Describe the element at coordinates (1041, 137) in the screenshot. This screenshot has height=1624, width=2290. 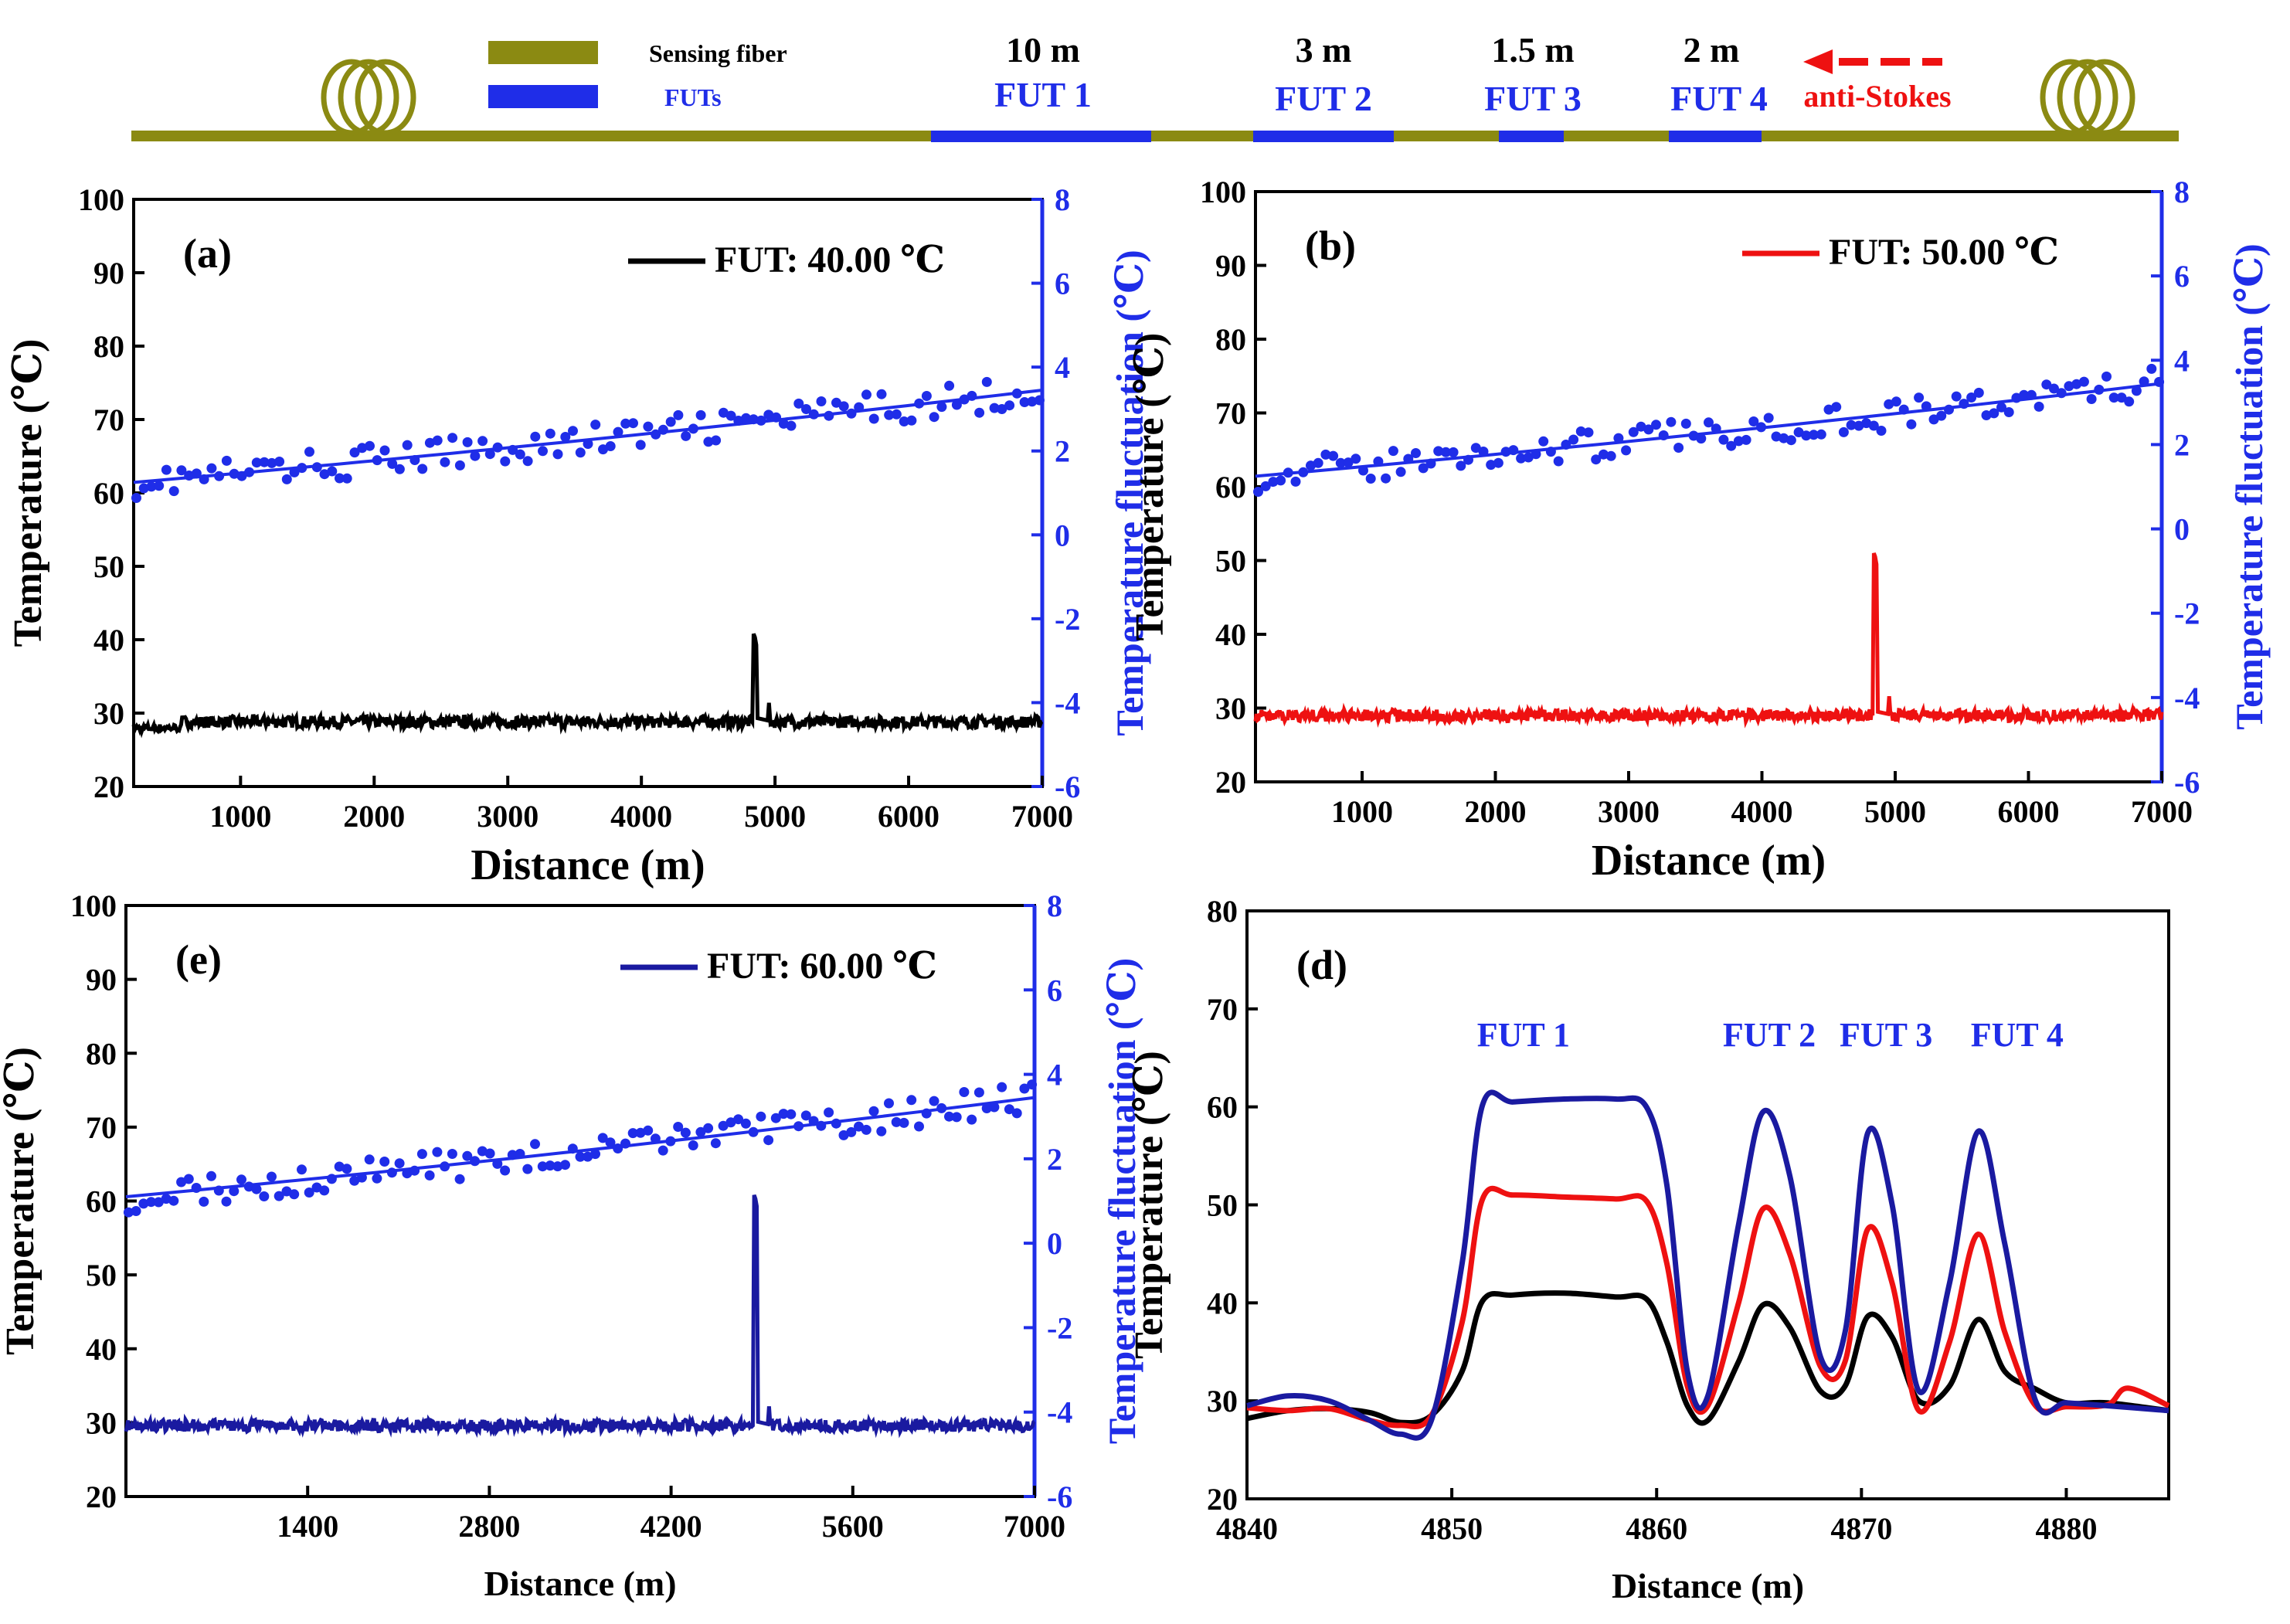
I see `fut1-segment` at that location.